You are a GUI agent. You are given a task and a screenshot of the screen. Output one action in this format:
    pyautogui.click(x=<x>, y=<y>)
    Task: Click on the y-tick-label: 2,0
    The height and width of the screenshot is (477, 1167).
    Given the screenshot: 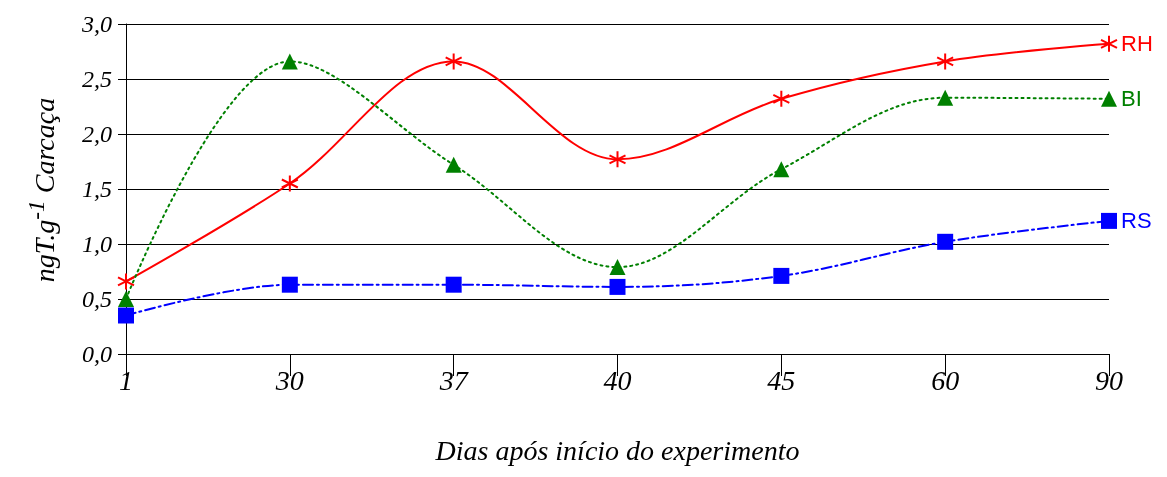 What is the action you would take?
    pyautogui.click(x=97, y=134)
    